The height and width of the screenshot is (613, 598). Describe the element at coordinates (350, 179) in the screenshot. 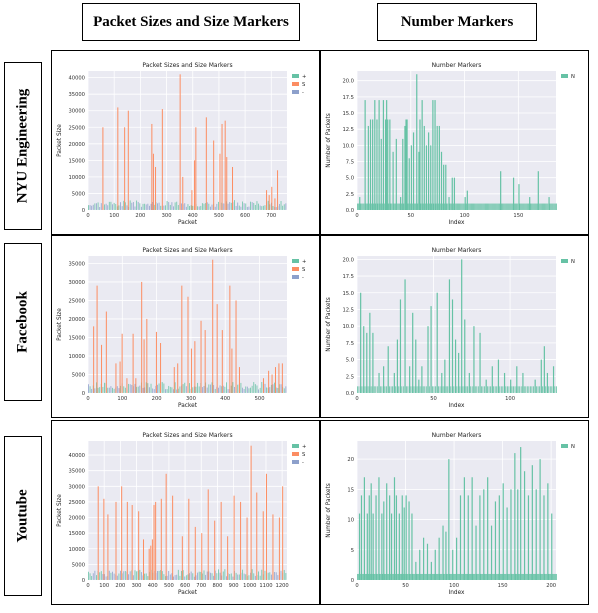

I see `tick-label-y: 5.0` at that location.